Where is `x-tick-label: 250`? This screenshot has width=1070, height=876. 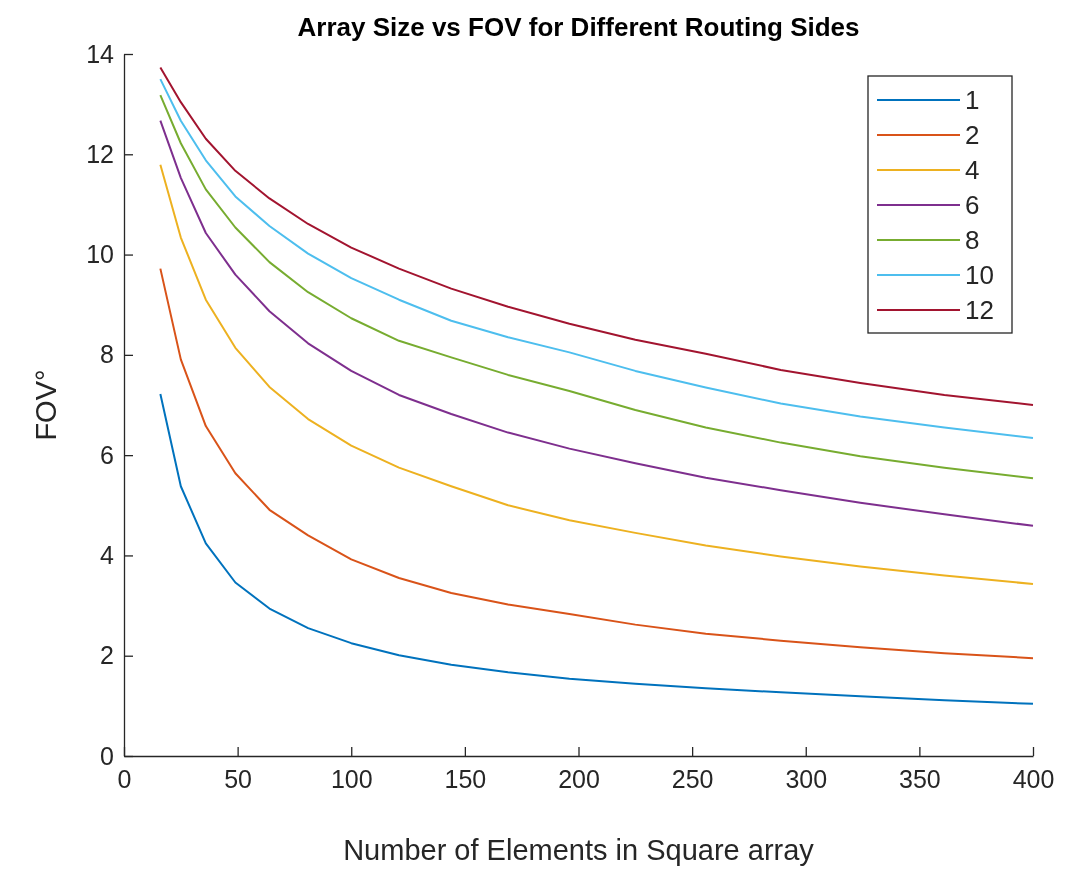 x-tick-label: 250 is located at coordinates (692, 778).